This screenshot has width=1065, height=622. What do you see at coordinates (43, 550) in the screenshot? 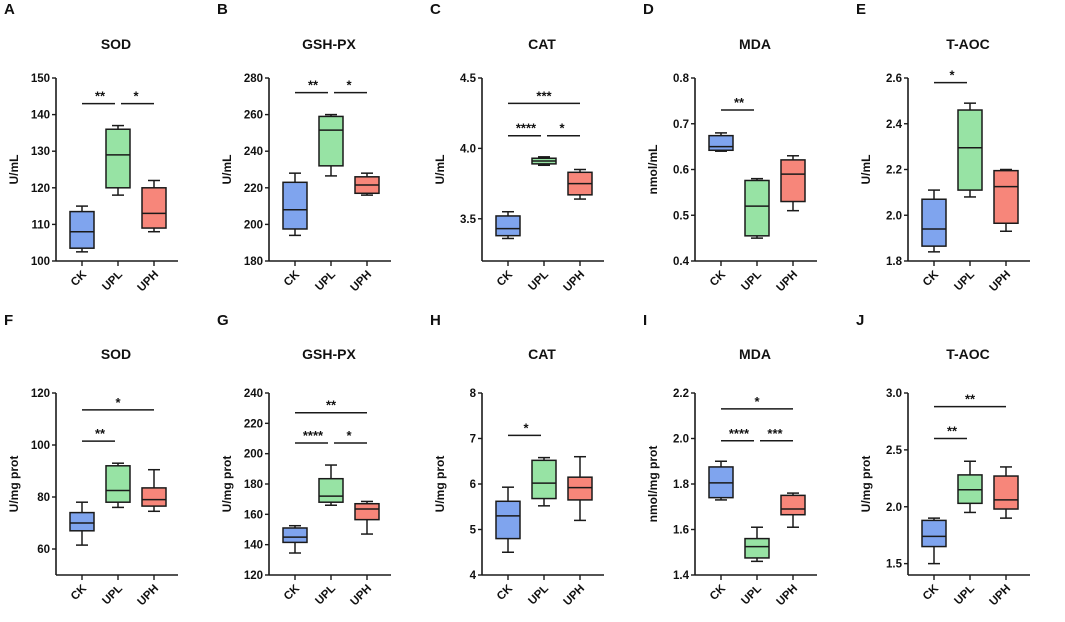
I see `y-tick-label: 60` at bounding box center [43, 550].